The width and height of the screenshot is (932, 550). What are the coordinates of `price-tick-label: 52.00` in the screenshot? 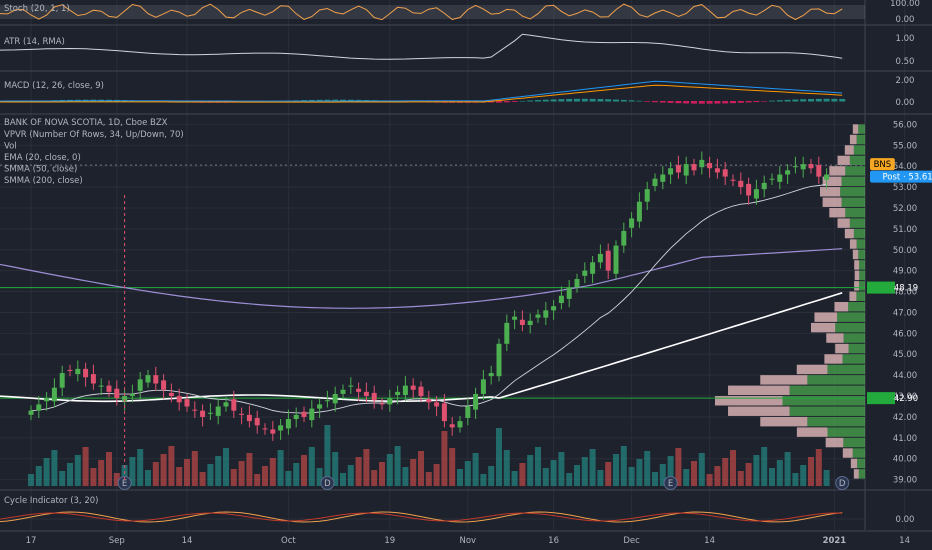 It's located at (905, 209).